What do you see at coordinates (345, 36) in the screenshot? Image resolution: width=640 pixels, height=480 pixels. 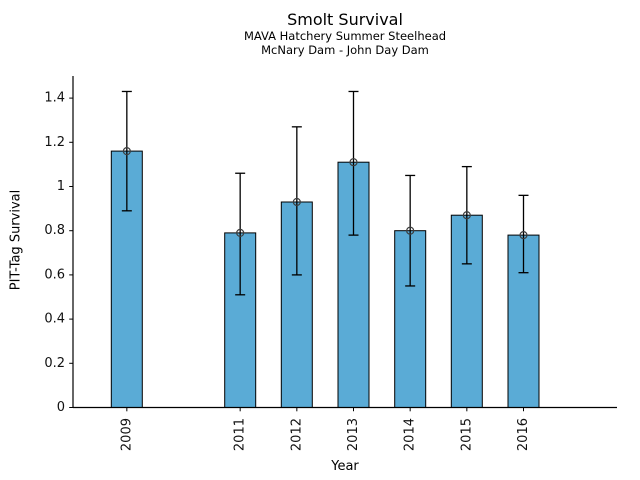 I see `chart-subtitle-line1: MAVA Hatchery Summer Steelhead` at bounding box center [345, 36].